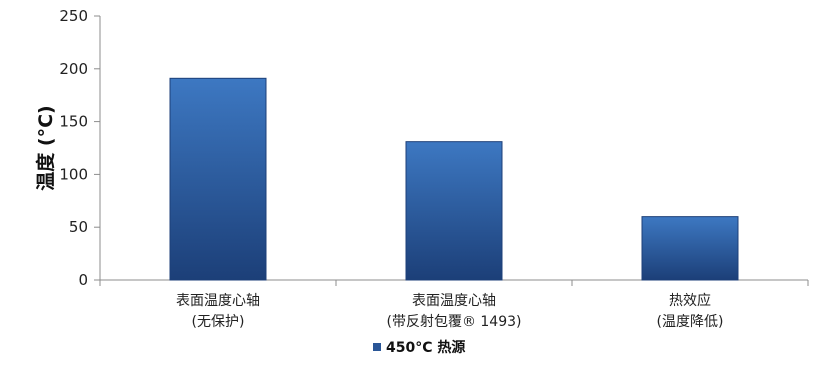 This screenshot has height=365, width=819. I want to click on y-axis-label: 温度 (°C), so click(45, 147).